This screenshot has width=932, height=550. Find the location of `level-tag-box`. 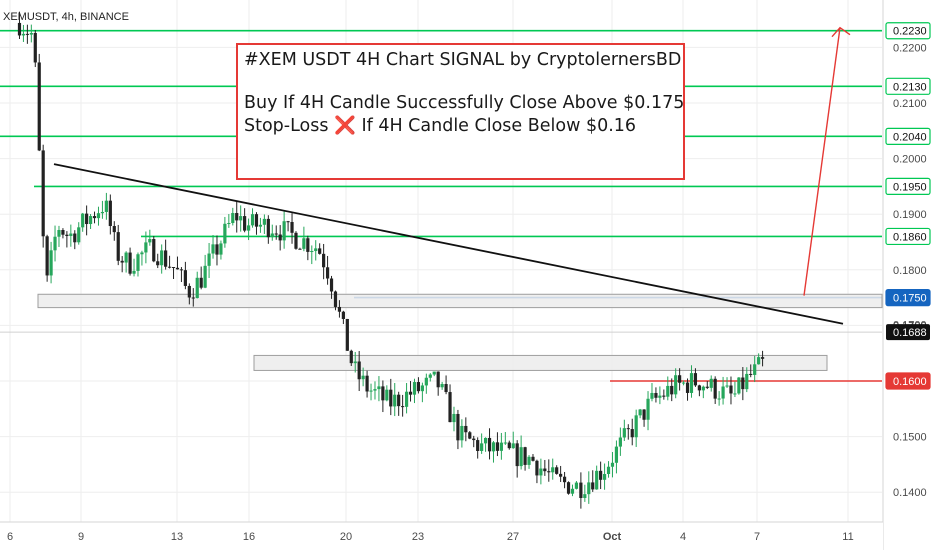

level-tag-box is located at coordinates (908, 31).